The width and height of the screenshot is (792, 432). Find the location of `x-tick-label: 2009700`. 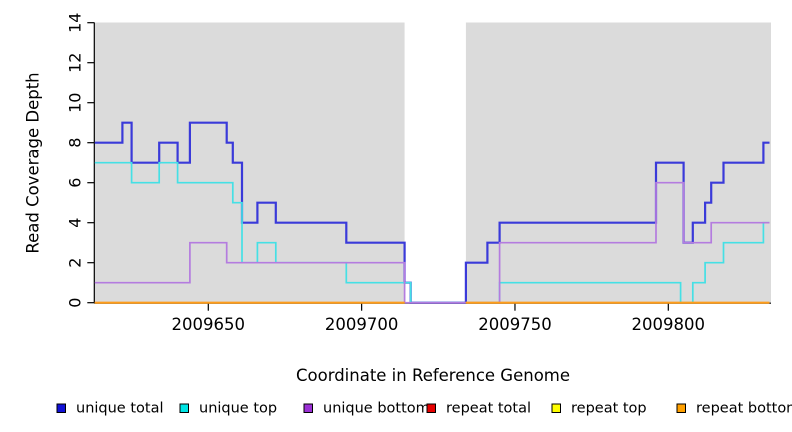

x-tick-label: 2009700 is located at coordinates (362, 324).